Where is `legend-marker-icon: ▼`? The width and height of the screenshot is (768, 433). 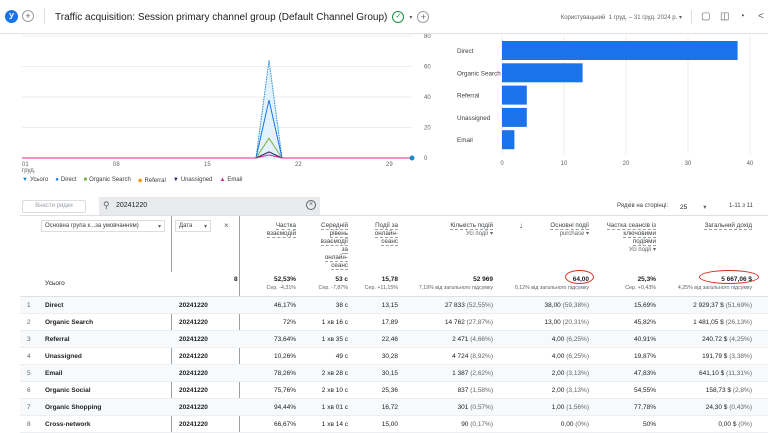
legend-marker-icon: ▼ is located at coordinates (25, 180).